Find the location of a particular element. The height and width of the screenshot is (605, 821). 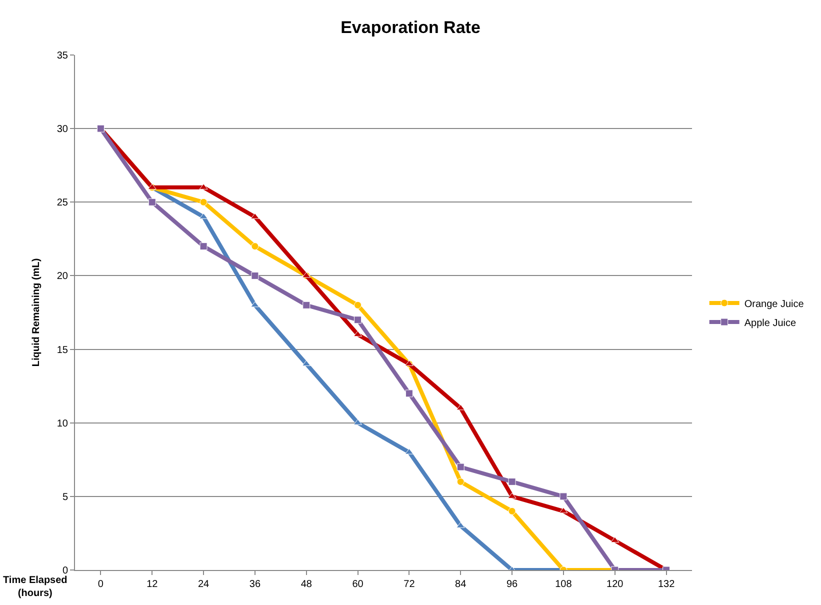

x-tick-label: 96 is located at coordinates (512, 584).